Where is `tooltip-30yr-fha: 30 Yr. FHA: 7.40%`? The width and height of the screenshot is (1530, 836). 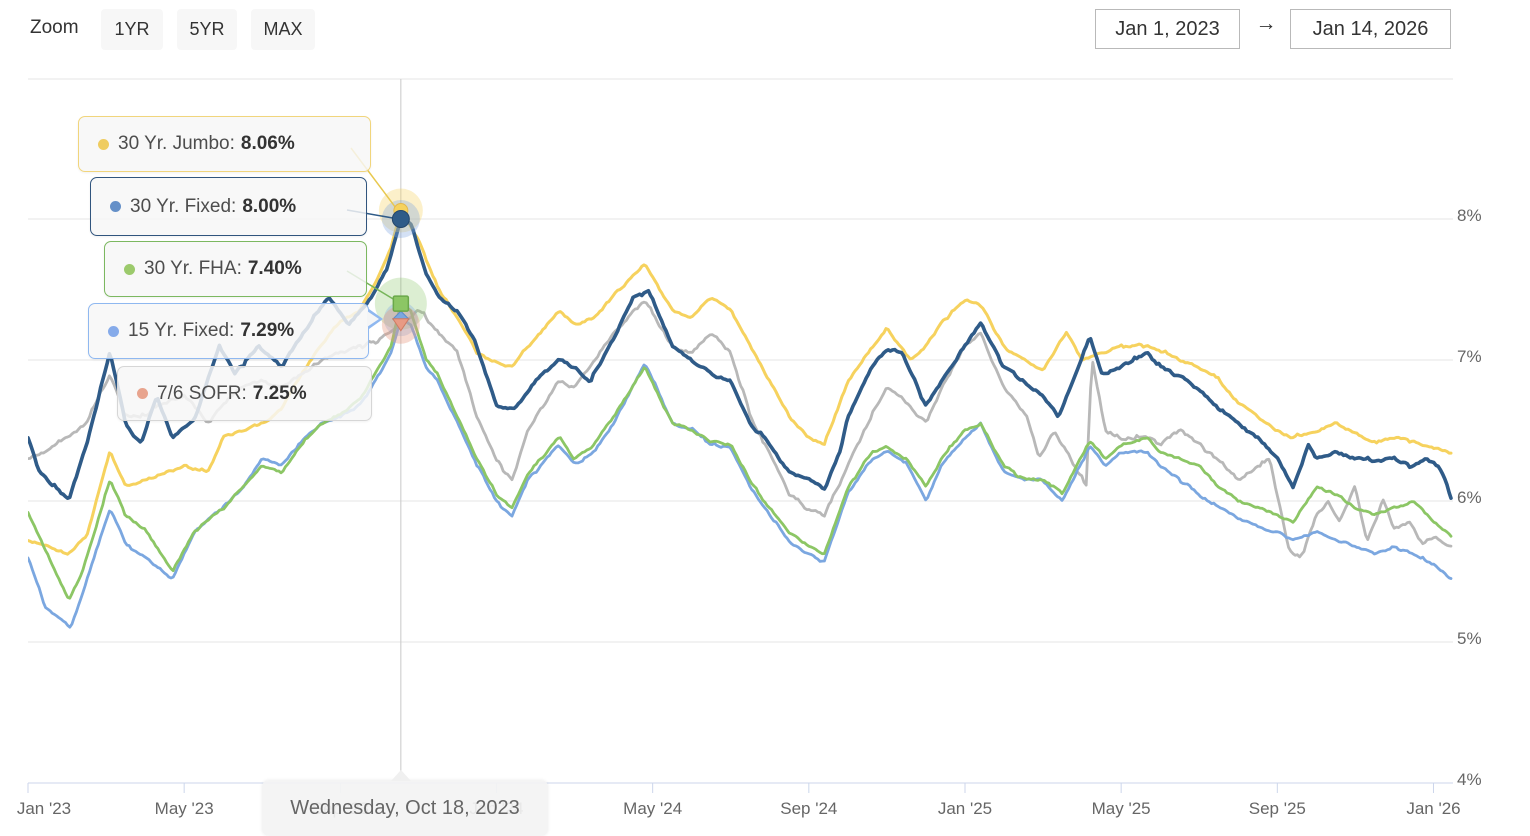
tooltip-30yr-fha: 30 Yr. FHA: 7.40% is located at coordinates (235, 269).